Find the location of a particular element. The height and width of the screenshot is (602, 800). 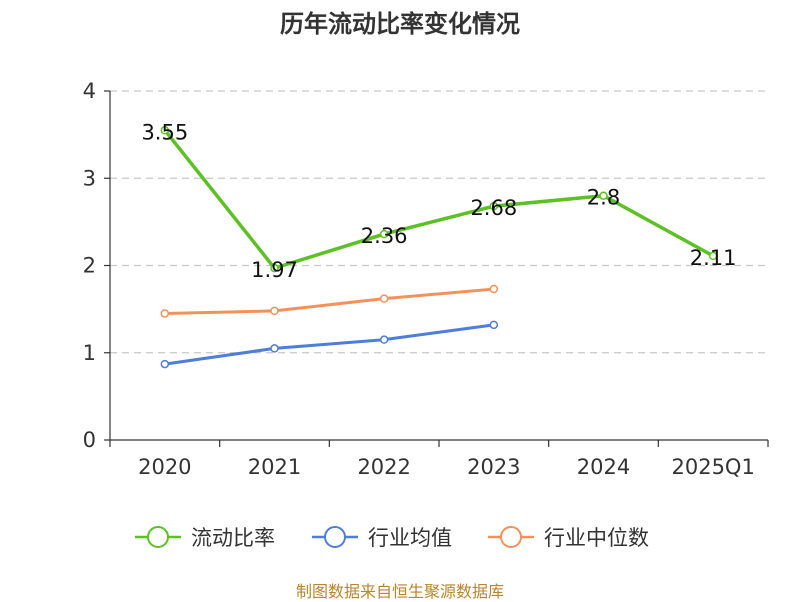

y-tick-label: 1 is located at coordinates (89, 353).